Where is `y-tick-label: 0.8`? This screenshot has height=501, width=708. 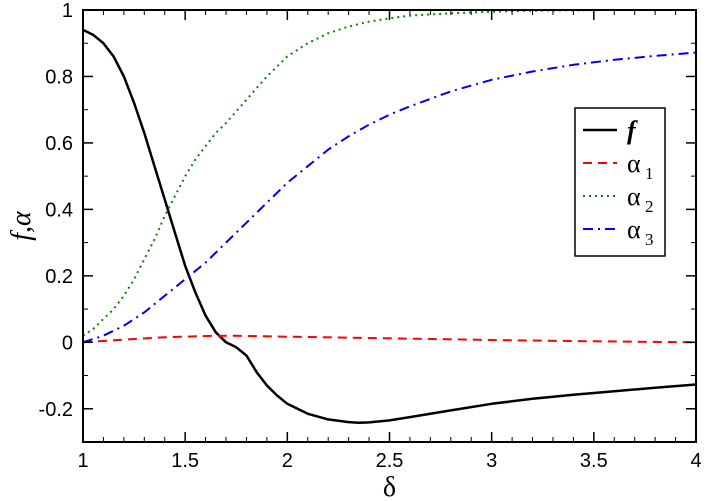
y-tick-label: 0.8 is located at coordinates (59, 77).